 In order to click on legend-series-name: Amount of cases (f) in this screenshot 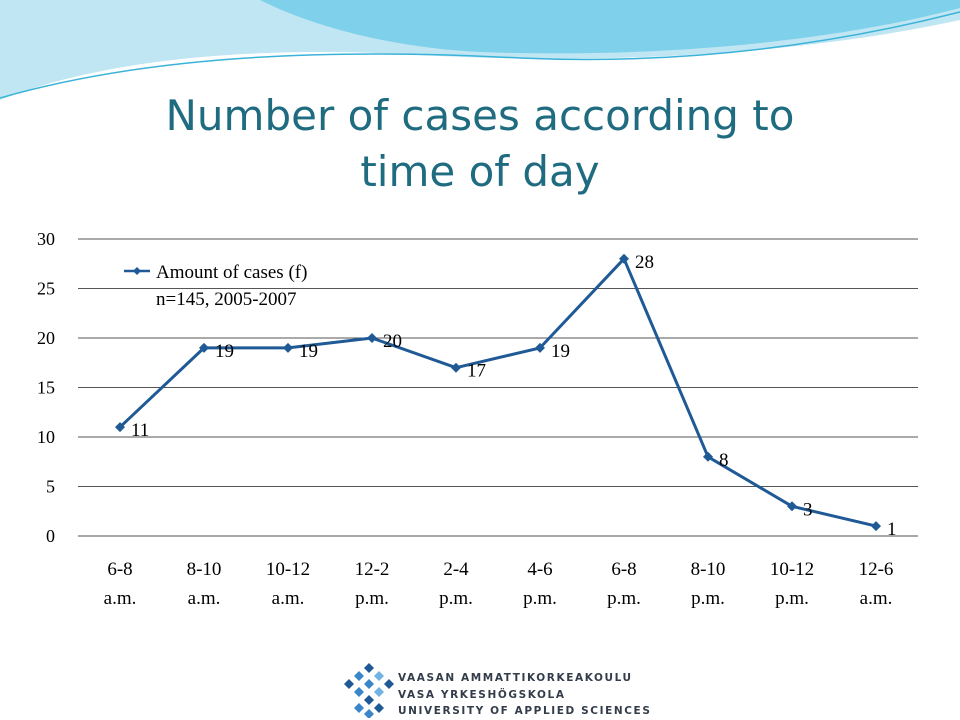, I will do `click(231, 272)`.